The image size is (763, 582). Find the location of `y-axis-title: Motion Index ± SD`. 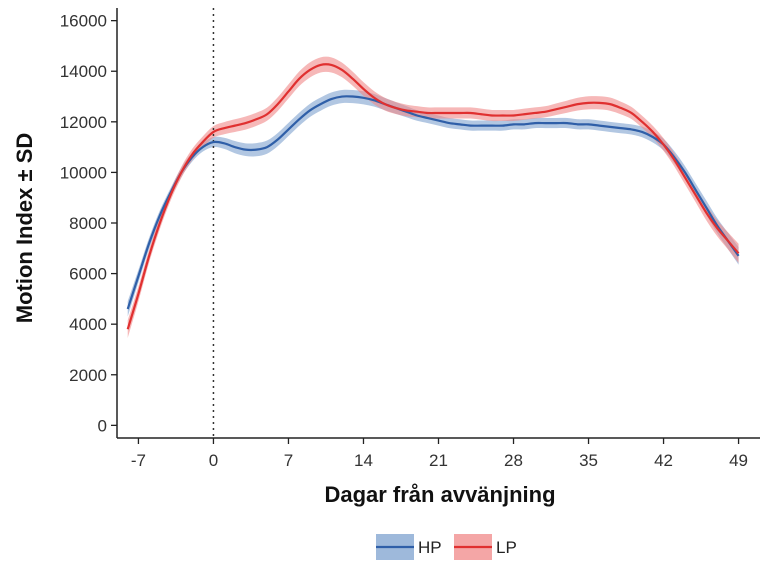

y-axis-title: Motion Index ± SD is located at coordinates (24, 228).